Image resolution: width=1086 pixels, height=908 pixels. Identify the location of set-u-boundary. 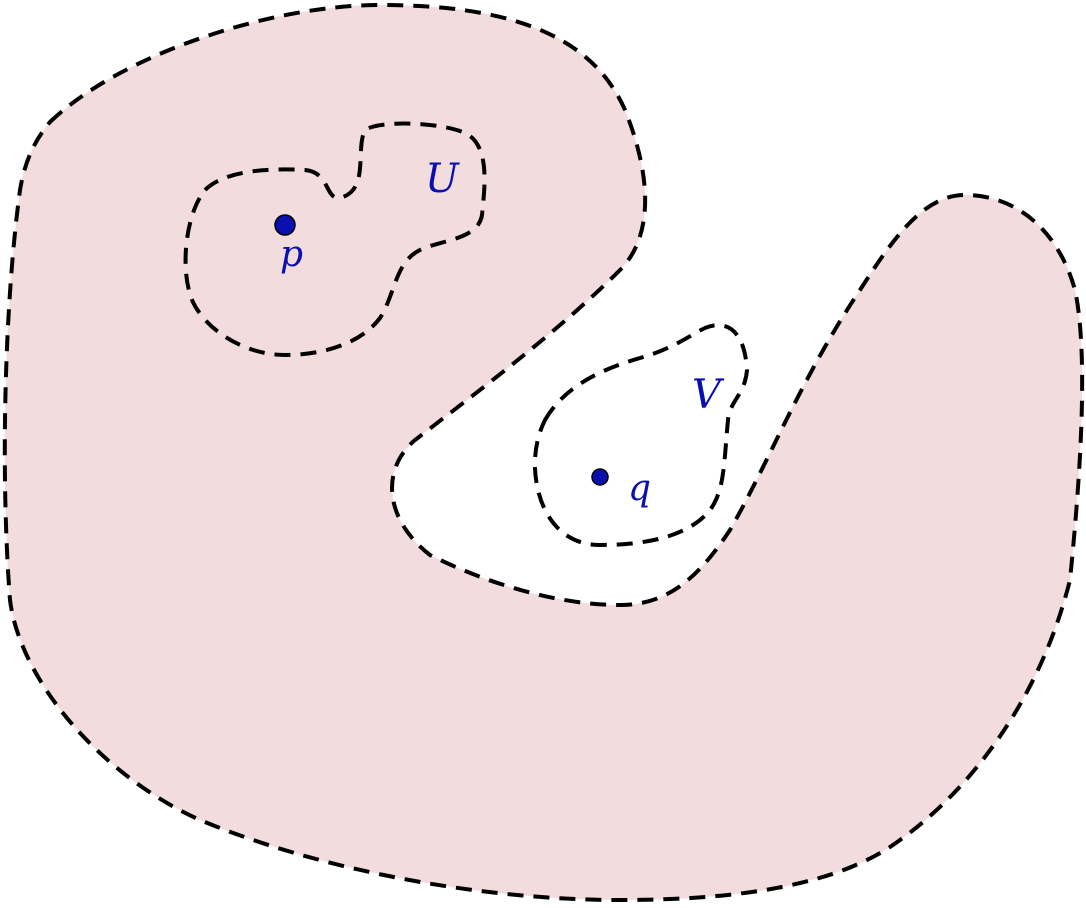
(335, 239).